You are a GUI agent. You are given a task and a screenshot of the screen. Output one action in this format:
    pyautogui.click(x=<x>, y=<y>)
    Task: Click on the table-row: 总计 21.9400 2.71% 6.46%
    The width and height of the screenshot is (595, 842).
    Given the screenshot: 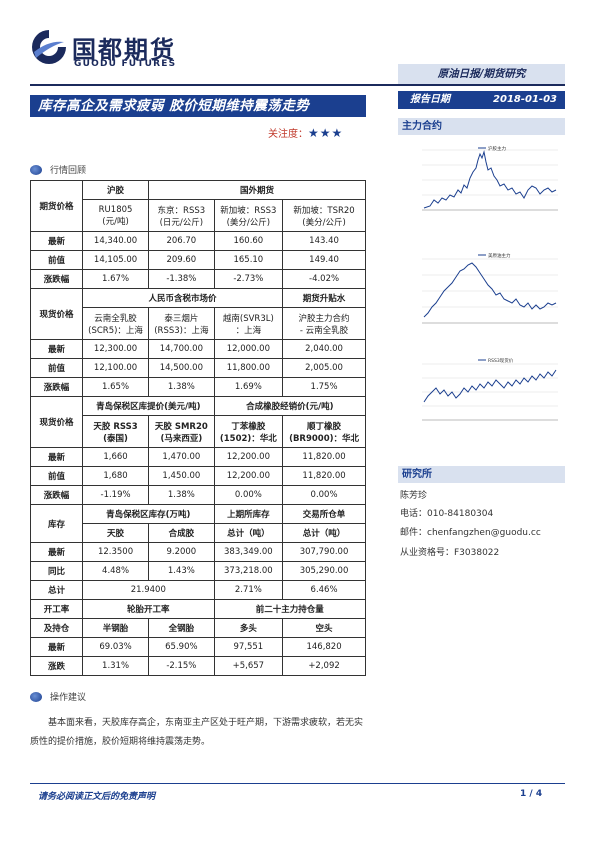 What is the action you would take?
    pyautogui.click(x=198, y=590)
    